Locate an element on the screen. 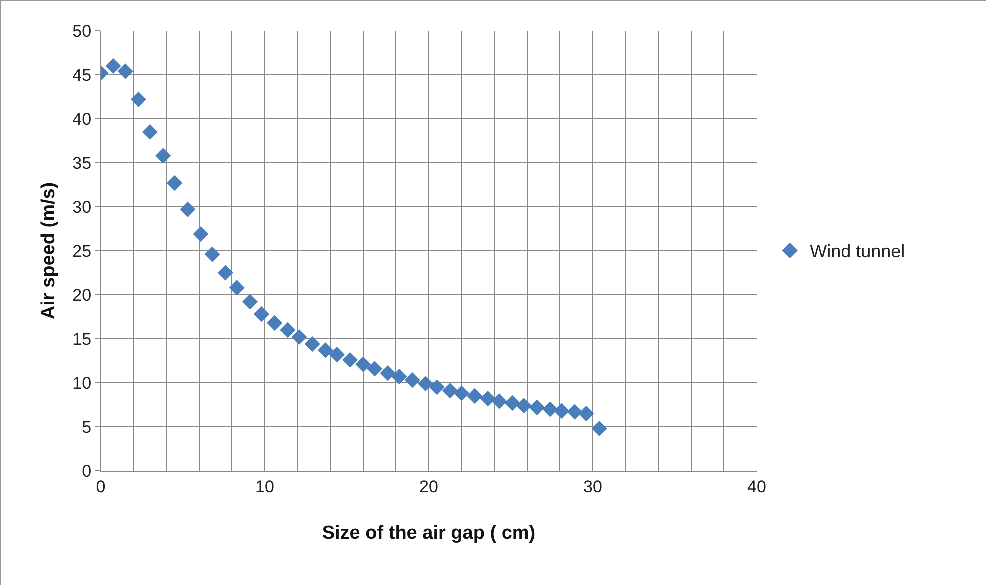  y-tick-label: 0 is located at coordinates (87, 471).